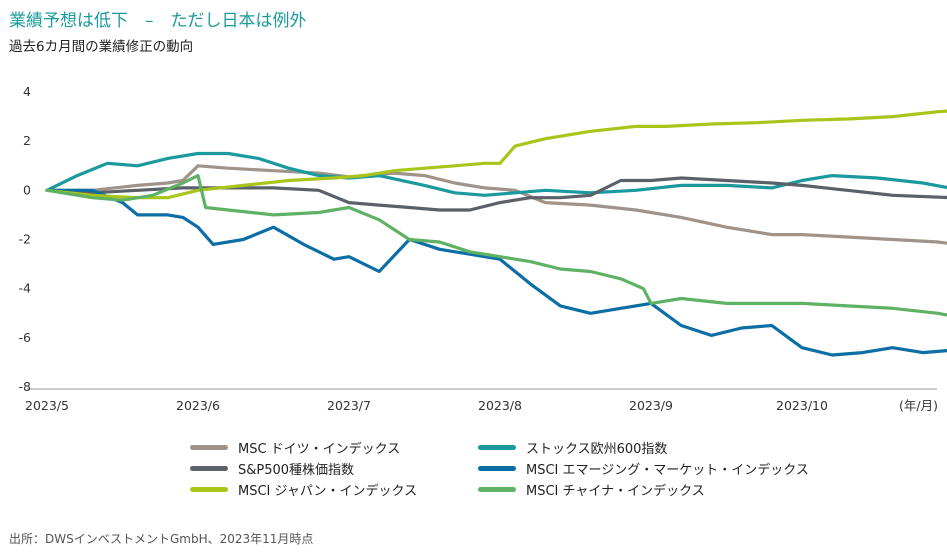  What do you see at coordinates (27, 91) in the screenshot?
I see `y-tick-label: 4` at bounding box center [27, 91].